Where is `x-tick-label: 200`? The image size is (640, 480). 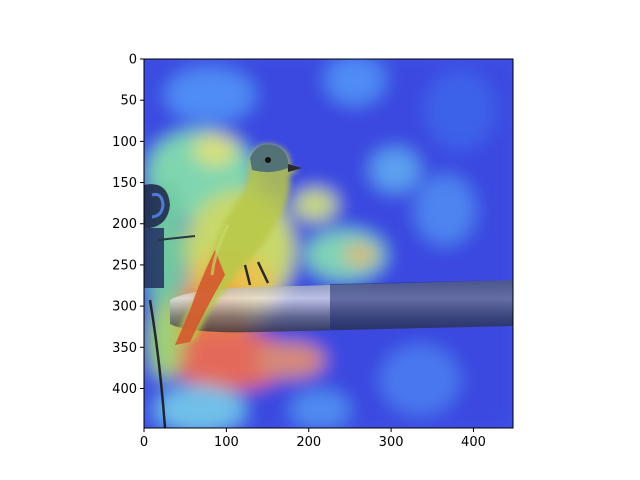
x-tick-label: 200 is located at coordinates (308, 442).